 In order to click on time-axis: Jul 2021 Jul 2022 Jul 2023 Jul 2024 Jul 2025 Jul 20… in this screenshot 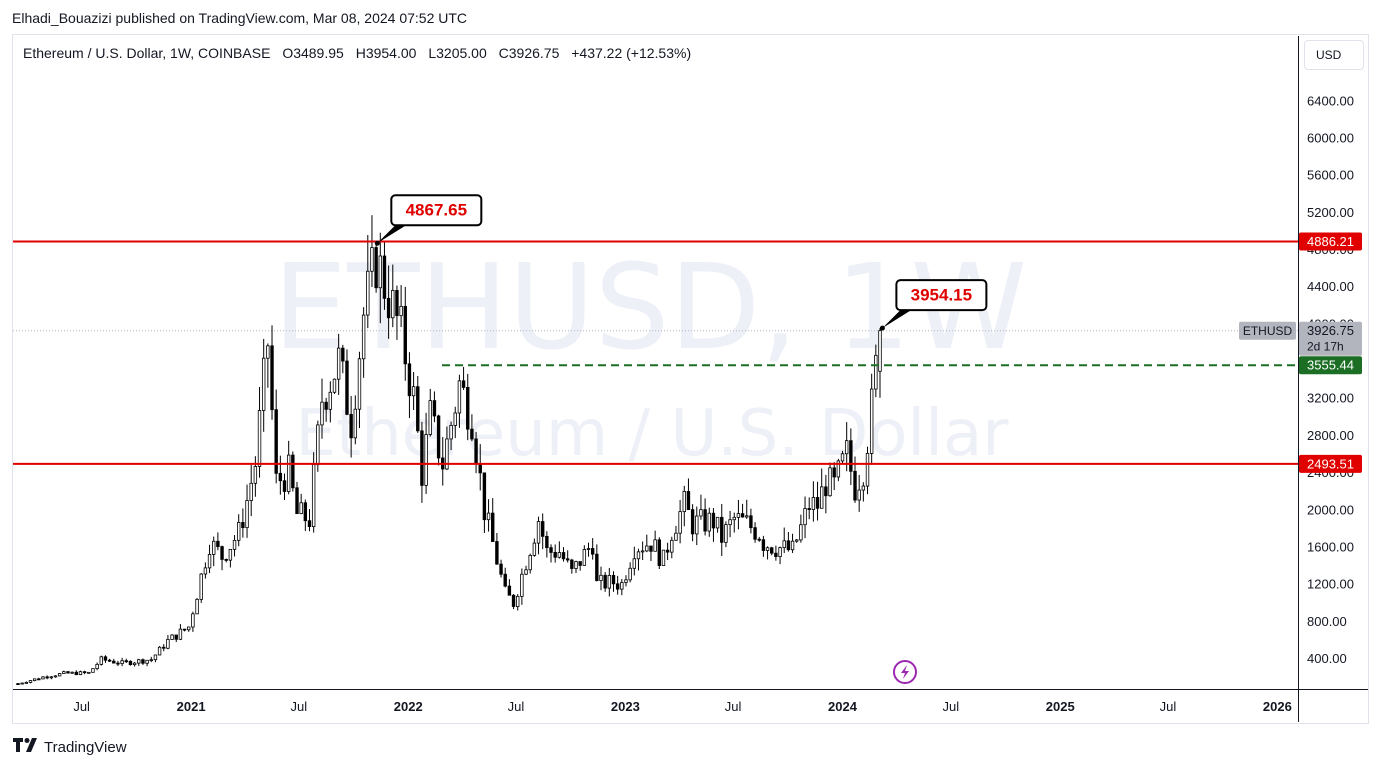, I will do `click(682, 706)`.